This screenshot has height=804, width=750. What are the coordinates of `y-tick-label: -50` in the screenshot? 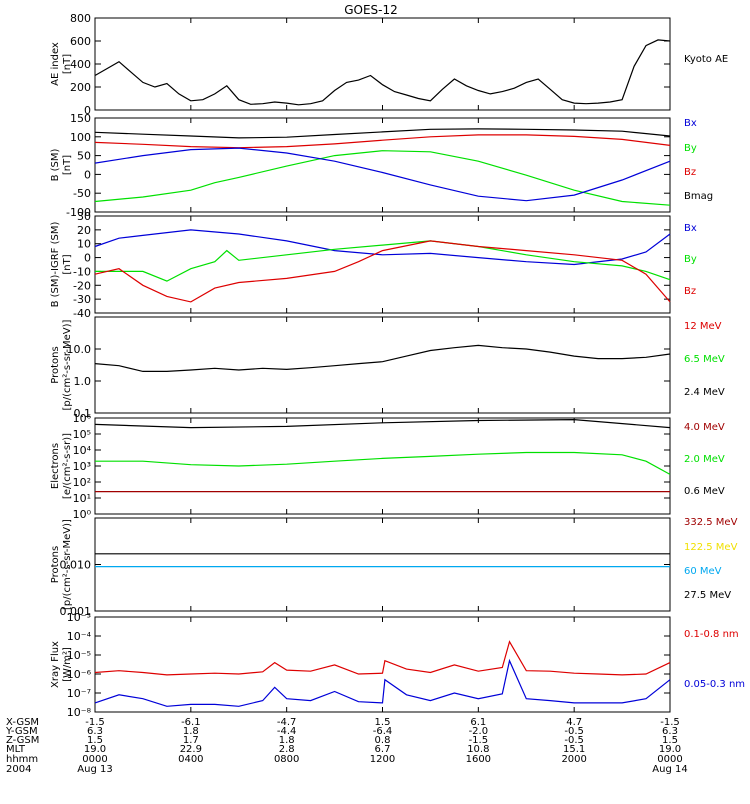 It's located at (82, 193).